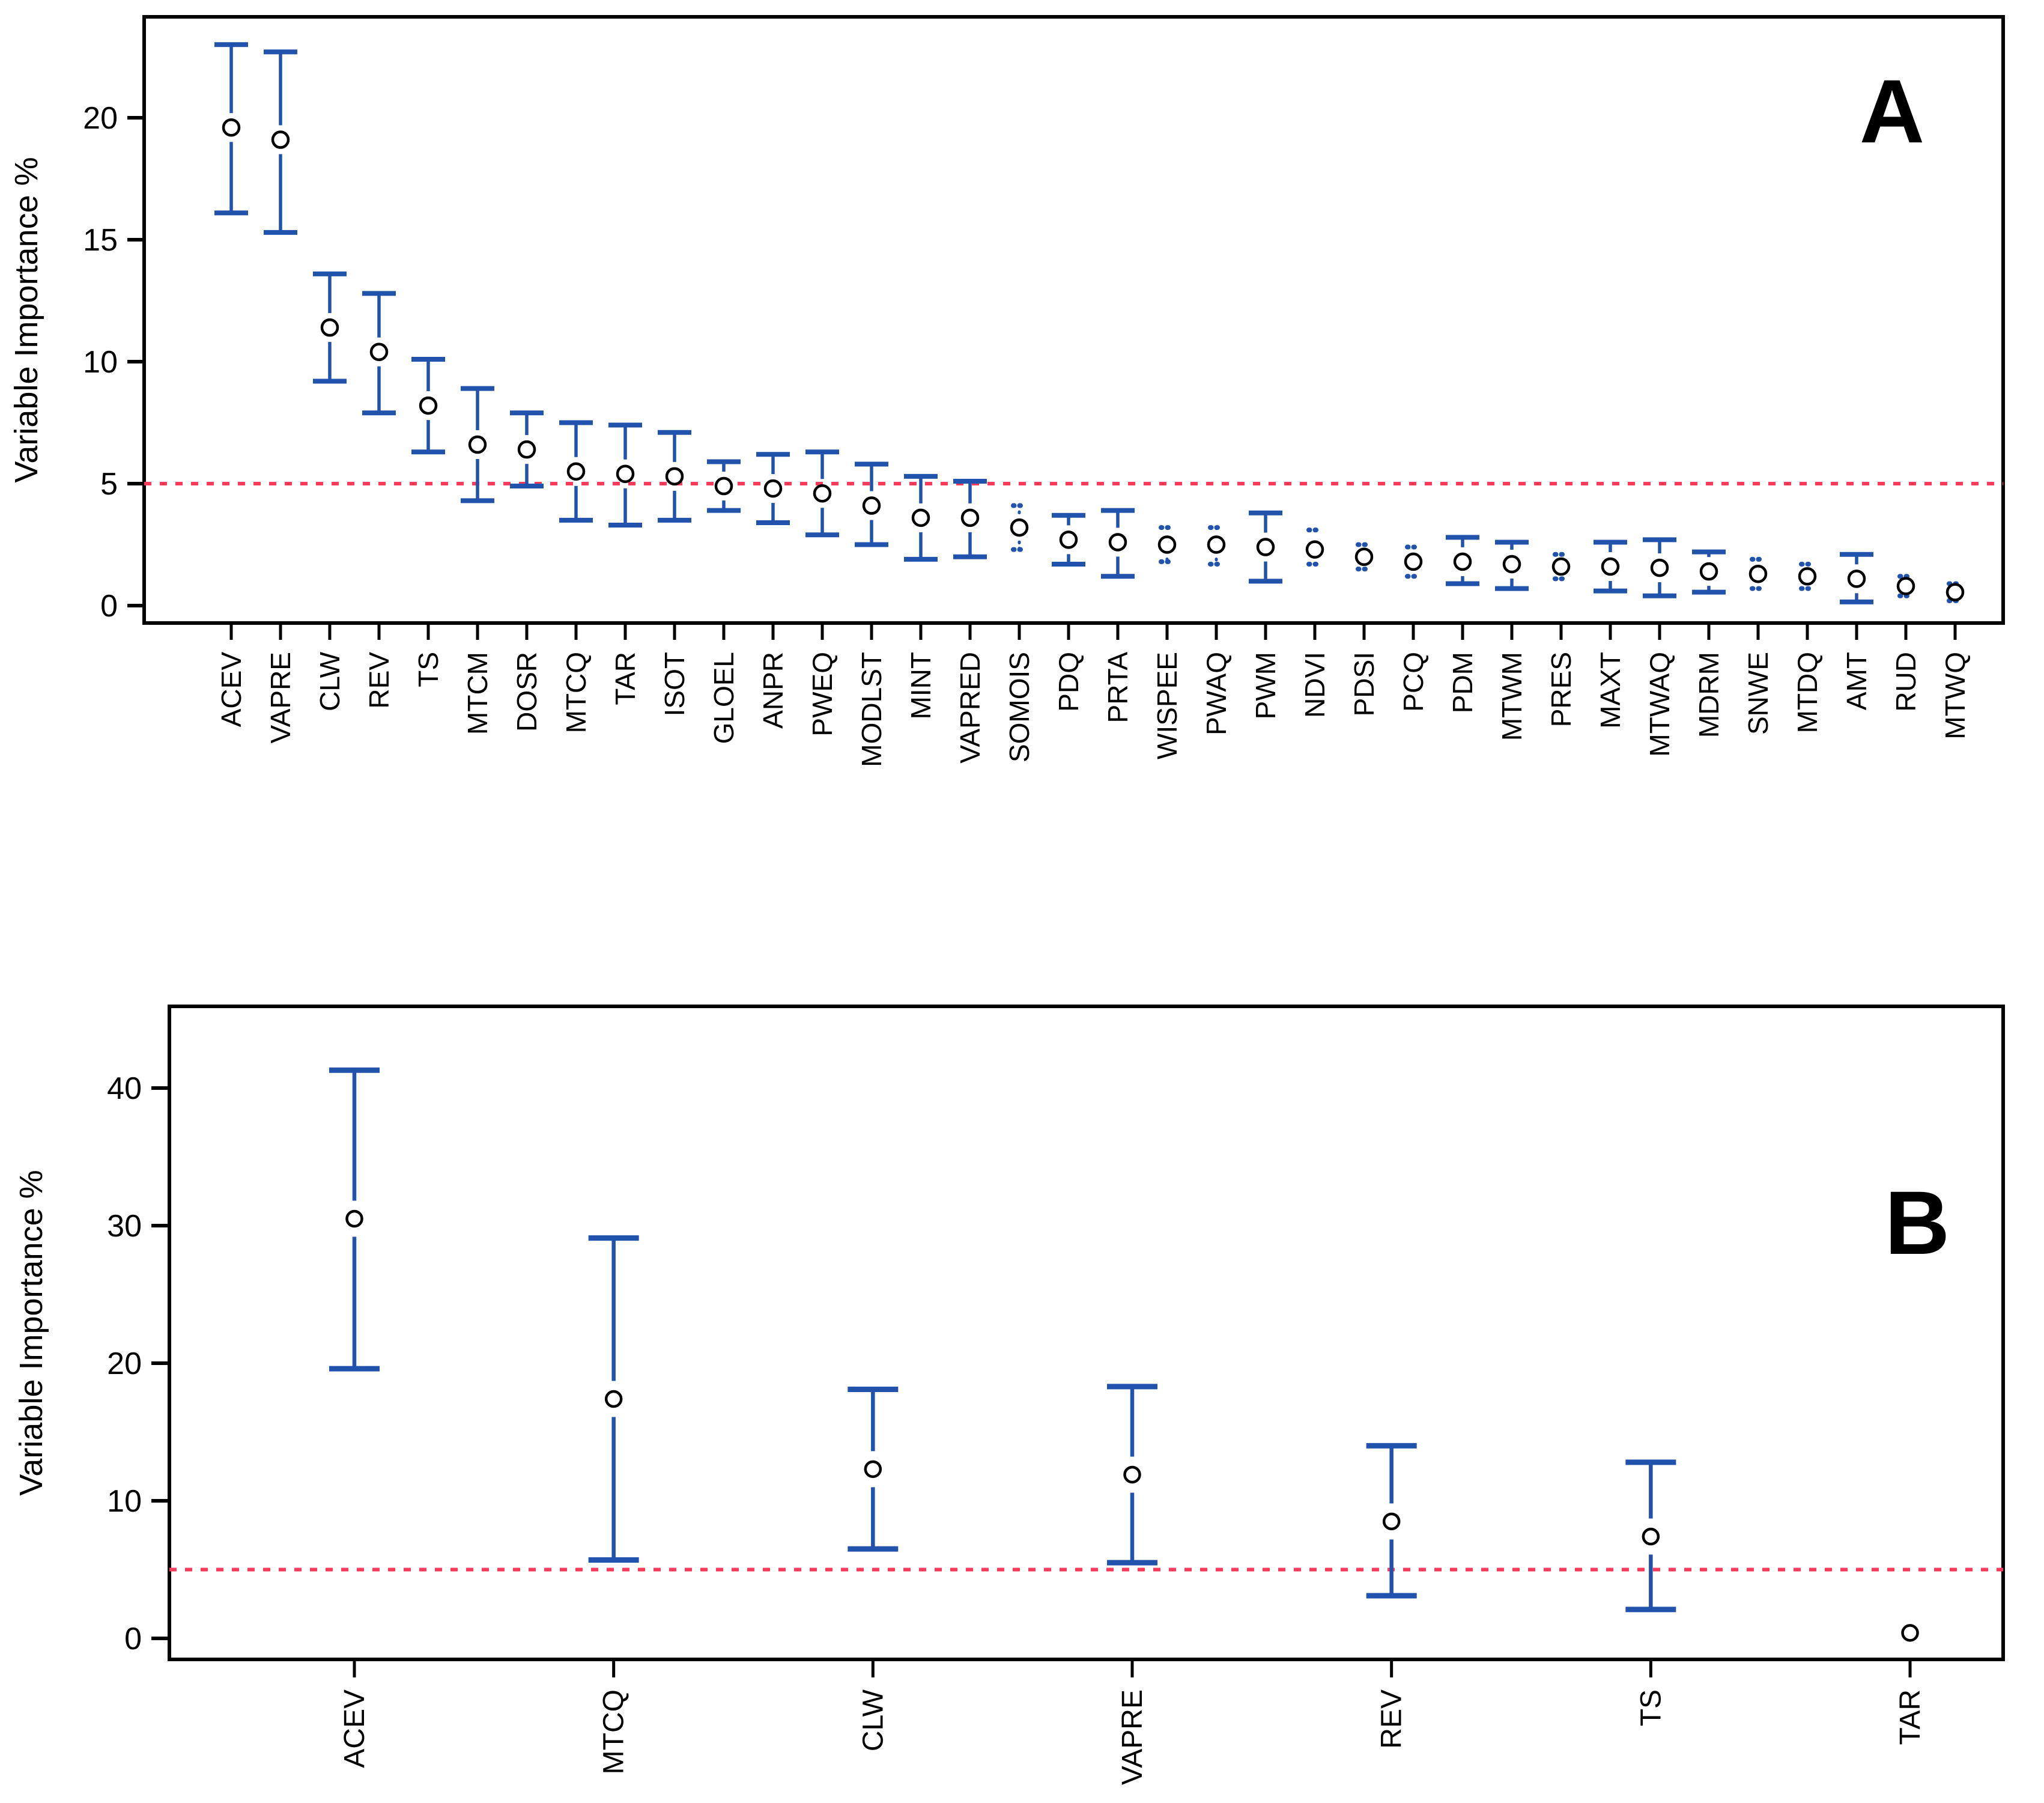  I want to click on panel-a-x-tick-label: MINT, so click(921, 685).